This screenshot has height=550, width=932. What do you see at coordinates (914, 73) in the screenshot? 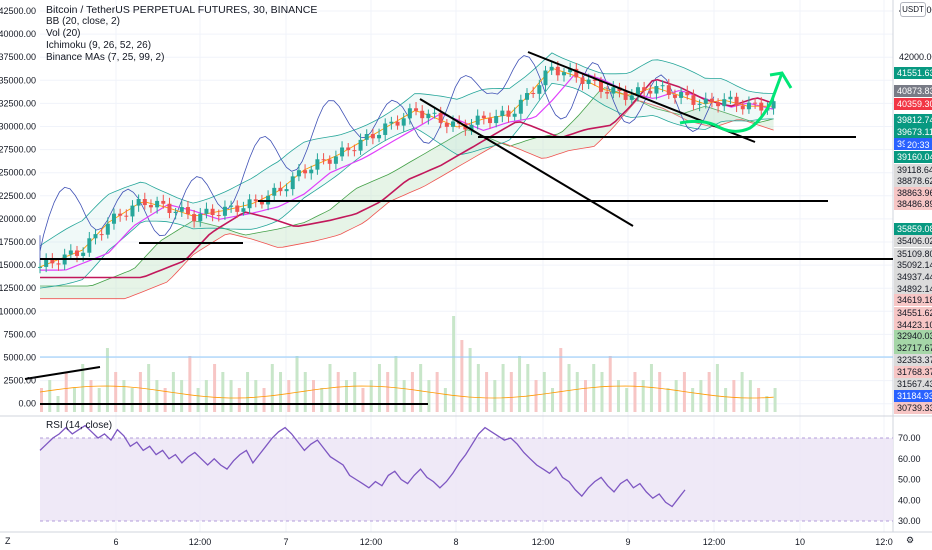
I see `price-badge-label: 41551.63` at bounding box center [914, 73].